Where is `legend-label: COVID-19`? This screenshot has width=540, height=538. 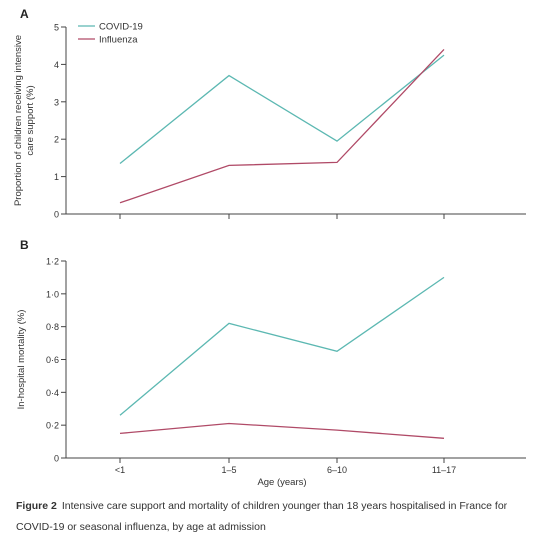 legend-label: COVID-19 is located at coordinates (121, 27).